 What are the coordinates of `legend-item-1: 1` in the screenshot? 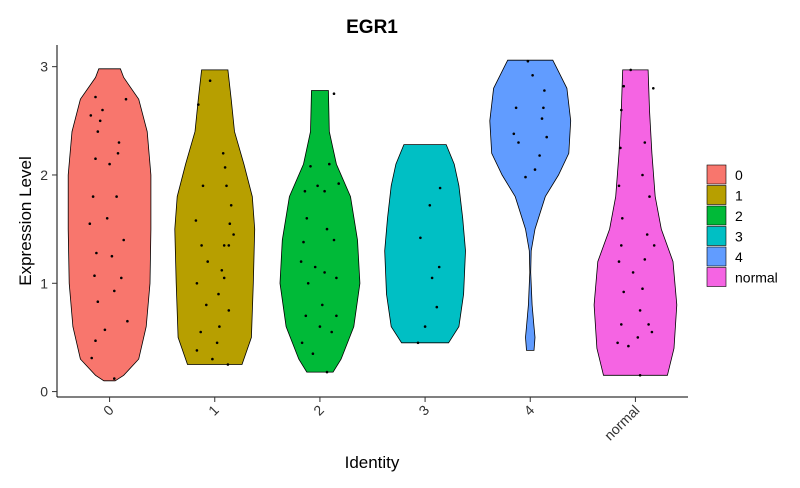 It's located at (724, 195).